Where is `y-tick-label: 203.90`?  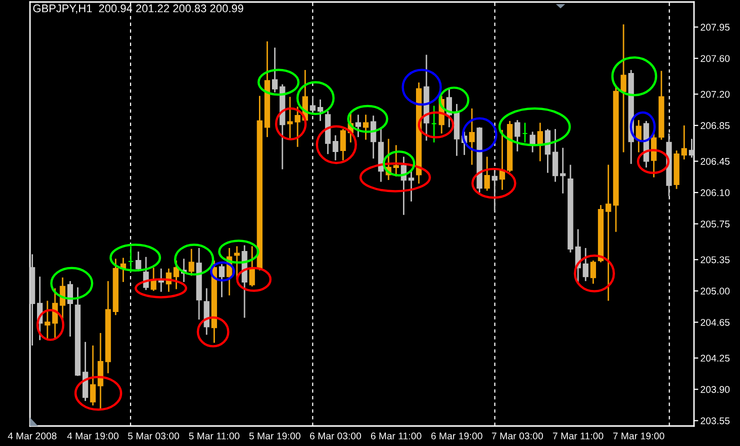
y-tick-label: 203.90 is located at coordinates (715, 389).